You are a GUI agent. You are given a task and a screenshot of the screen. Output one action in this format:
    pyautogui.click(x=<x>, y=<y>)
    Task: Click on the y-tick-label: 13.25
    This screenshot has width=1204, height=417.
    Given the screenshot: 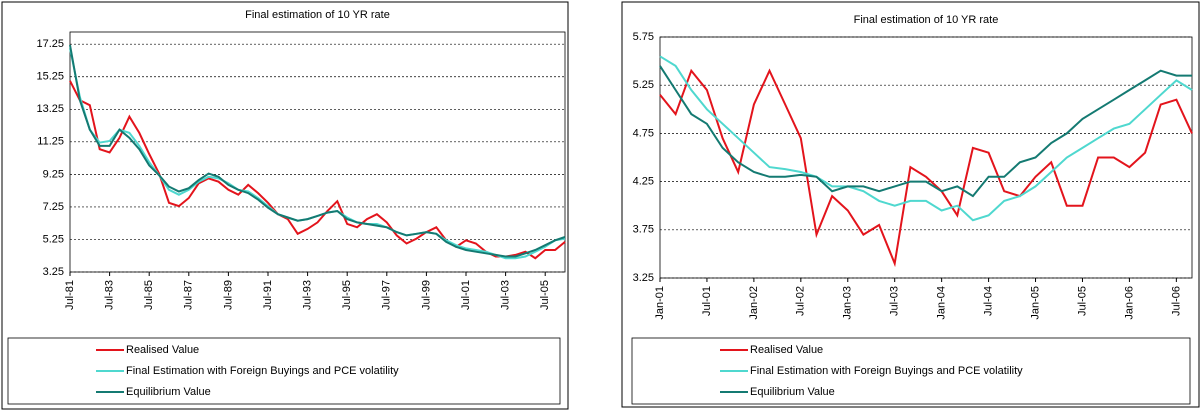 What is the action you would take?
    pyautogui.click(x=50, y=109)
    